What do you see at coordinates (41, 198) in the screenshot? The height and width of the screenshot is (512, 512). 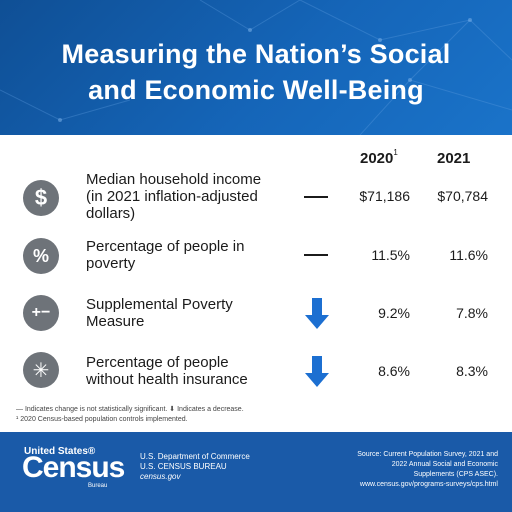 I see `dollar-icon: $` at bounding box center [41, 198].